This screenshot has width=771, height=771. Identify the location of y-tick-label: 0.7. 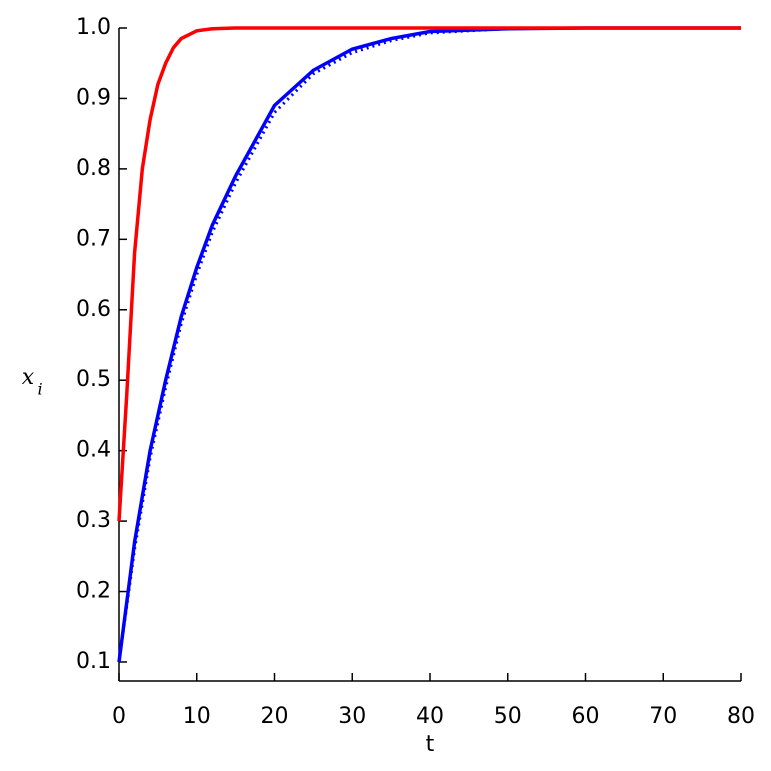
(93, 238).